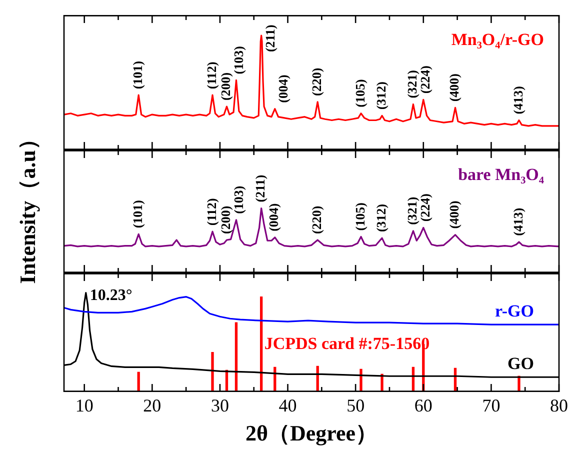 This screenshot has height=450, width=573. Describe the element at coordinates (491, 406) in the screenshot. I see `x-tick-label: 70` at that location.